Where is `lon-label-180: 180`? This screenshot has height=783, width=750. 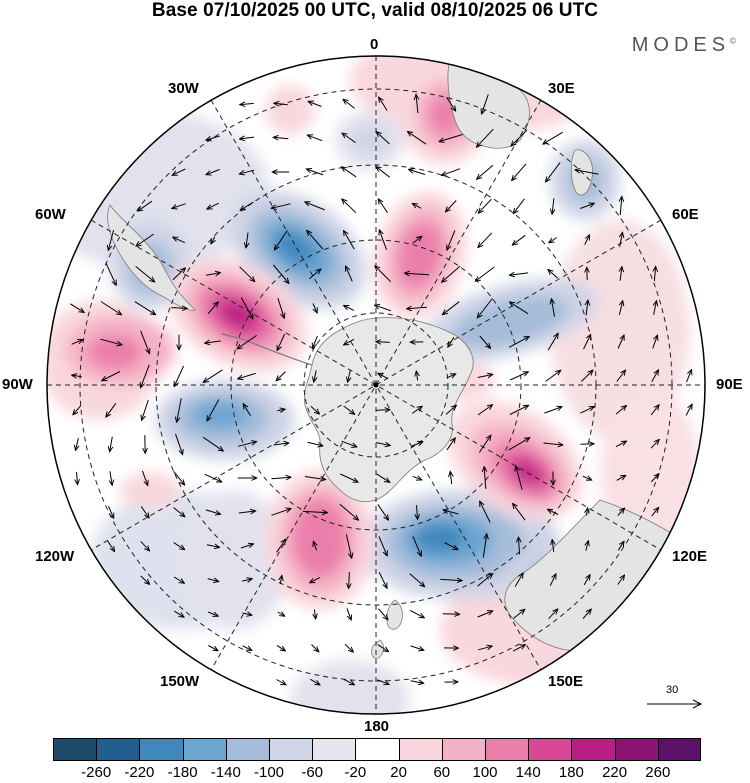 lon-label-180: 180 is located at coordinates (377, 726).